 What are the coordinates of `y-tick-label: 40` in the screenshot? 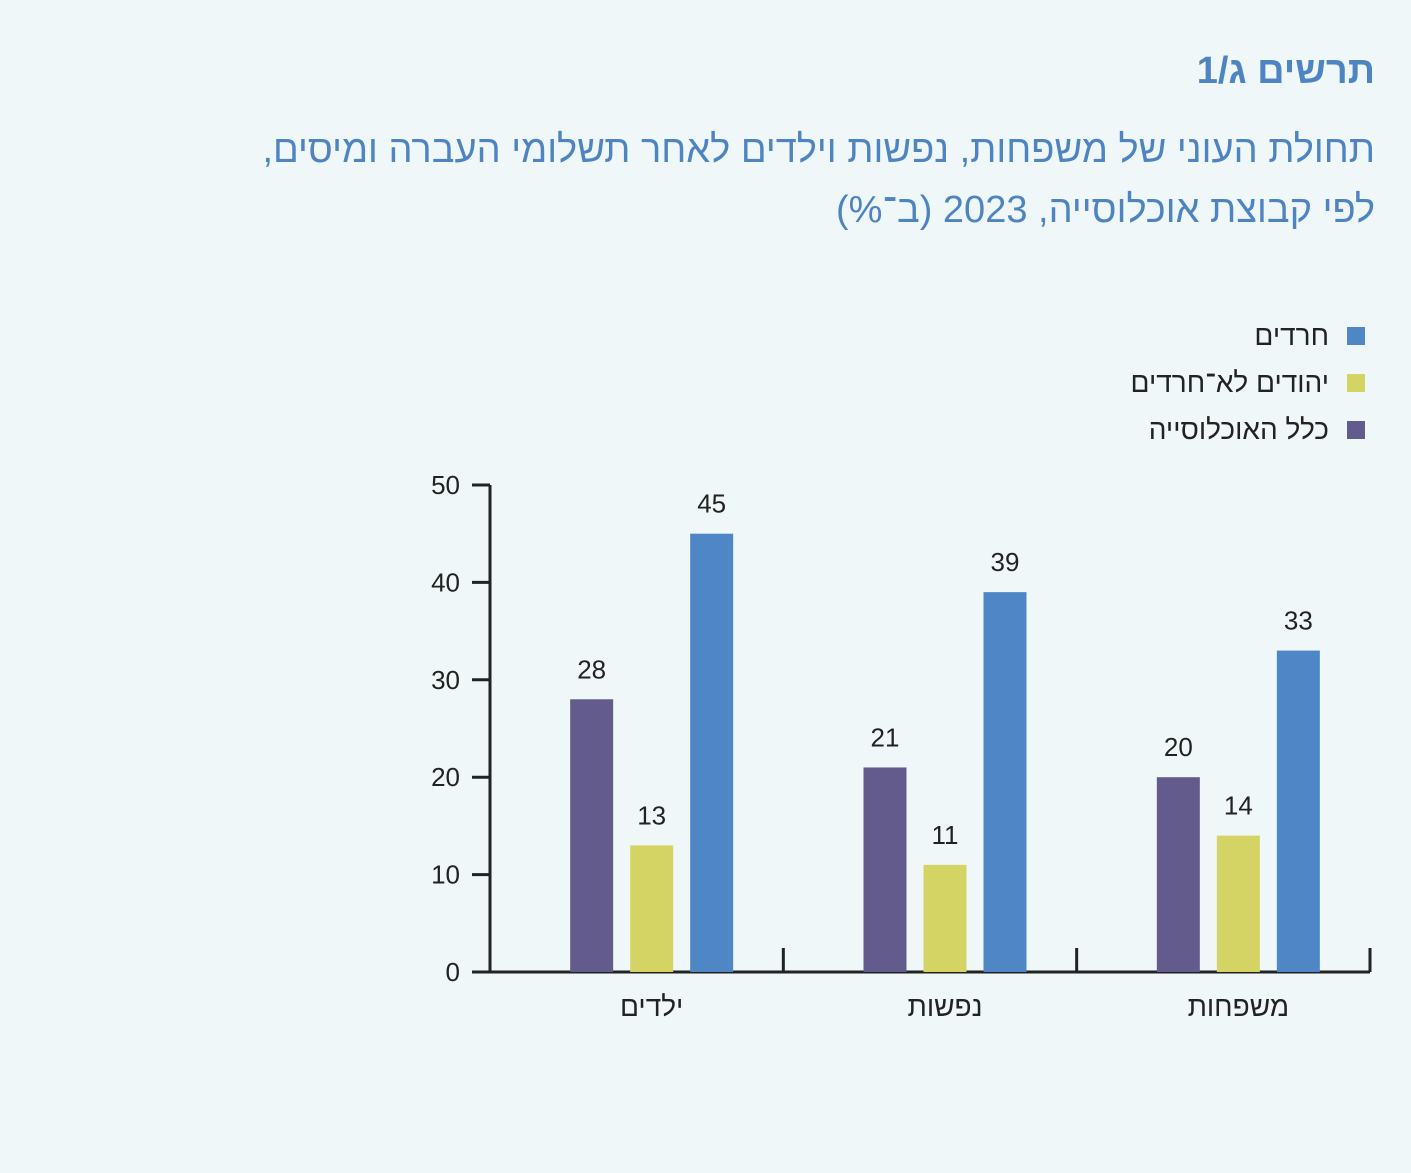 It's located at (445, 582).